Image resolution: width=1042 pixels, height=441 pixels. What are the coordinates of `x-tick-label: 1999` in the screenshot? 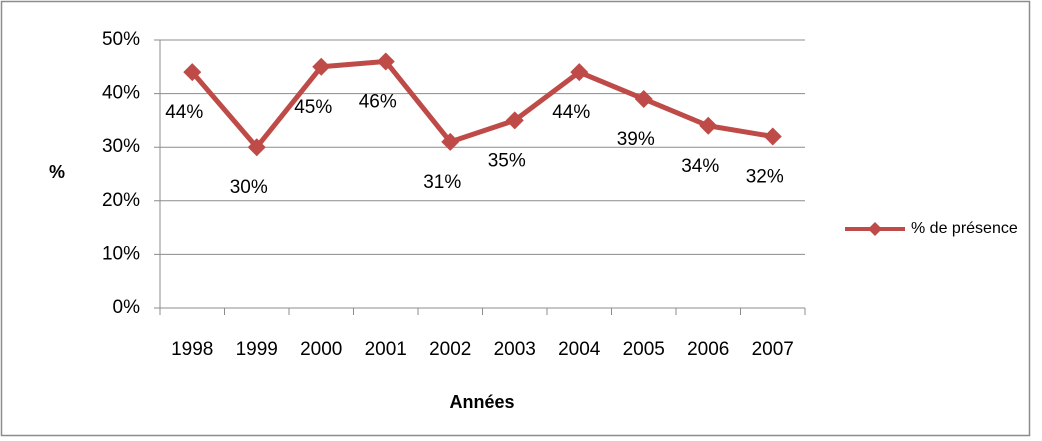 It's located at (257, 349).